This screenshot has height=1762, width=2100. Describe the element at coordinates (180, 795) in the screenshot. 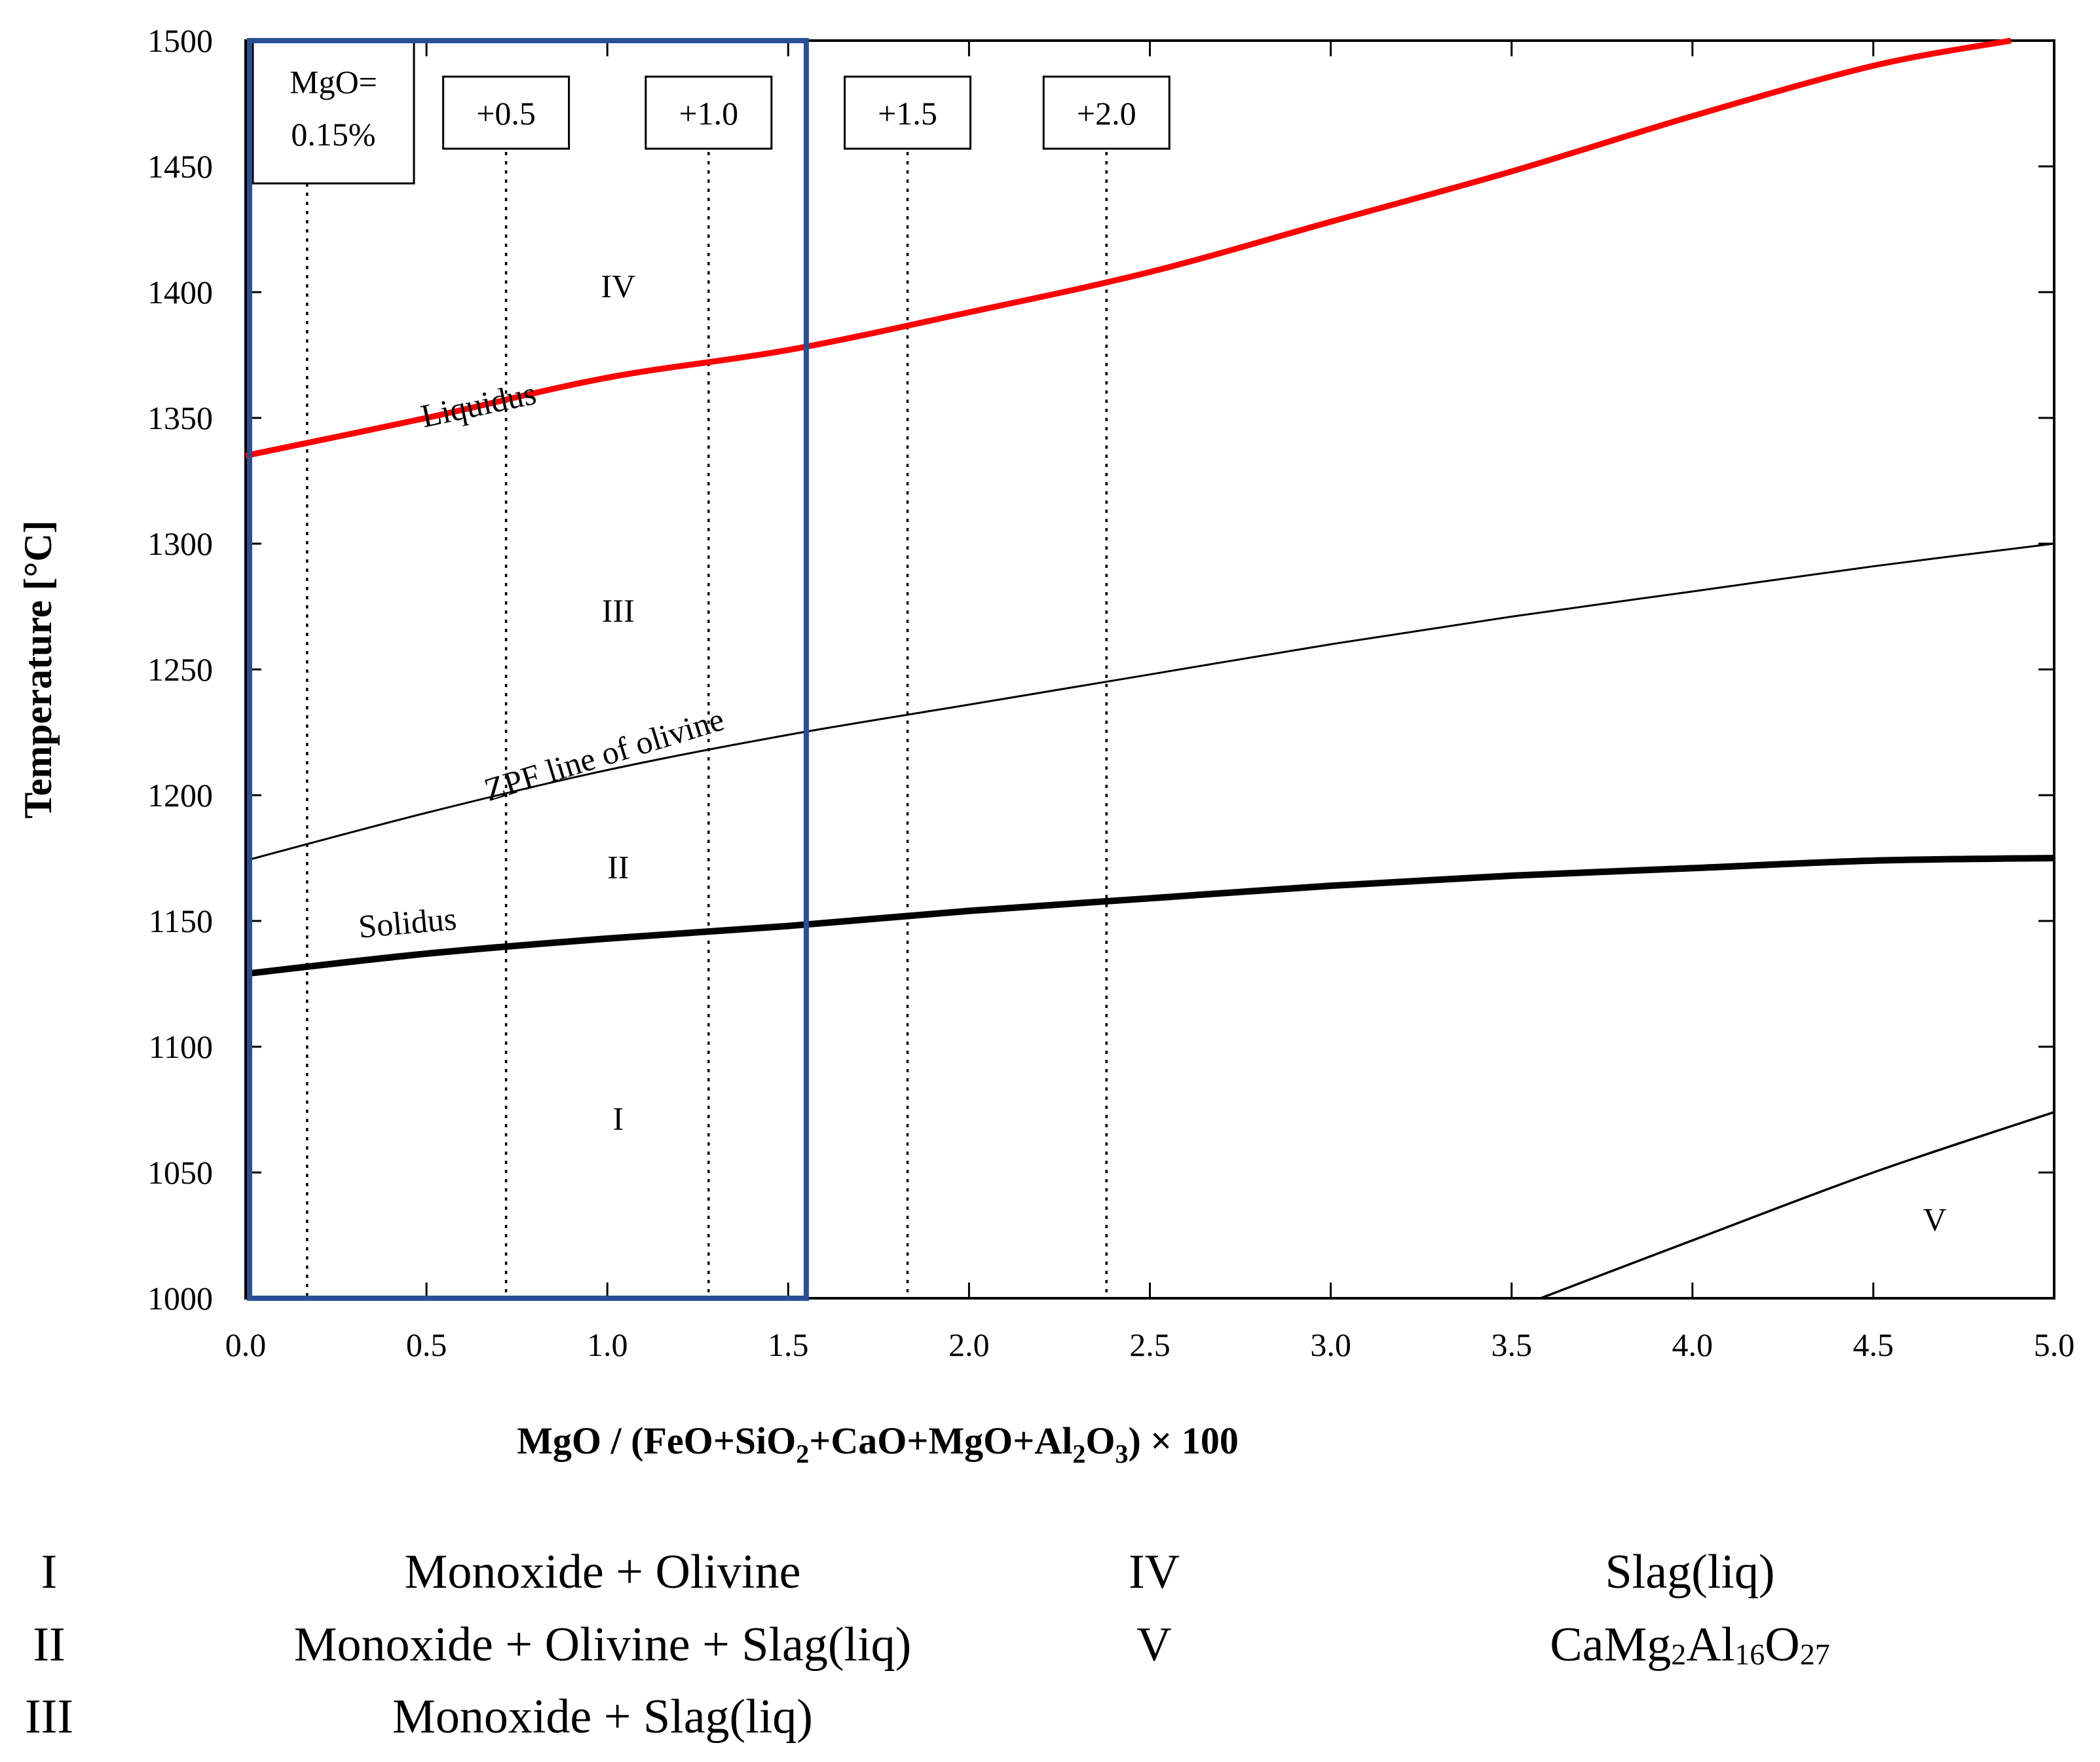

I see `y-tick-label: 1200` at that location.